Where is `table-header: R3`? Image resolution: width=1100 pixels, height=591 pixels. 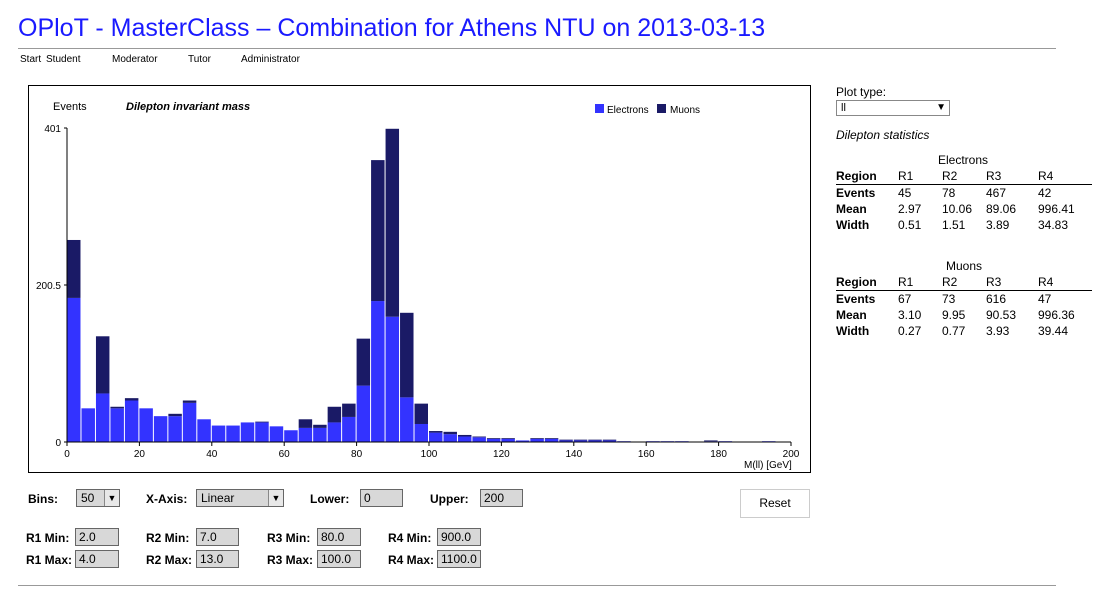
table-header: R3 is located at coordinates (1012, 282).